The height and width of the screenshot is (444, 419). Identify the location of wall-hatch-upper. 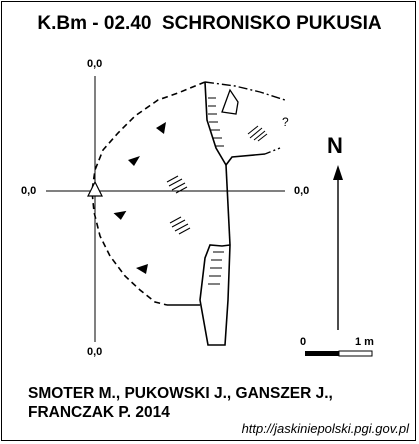
(216, 122).